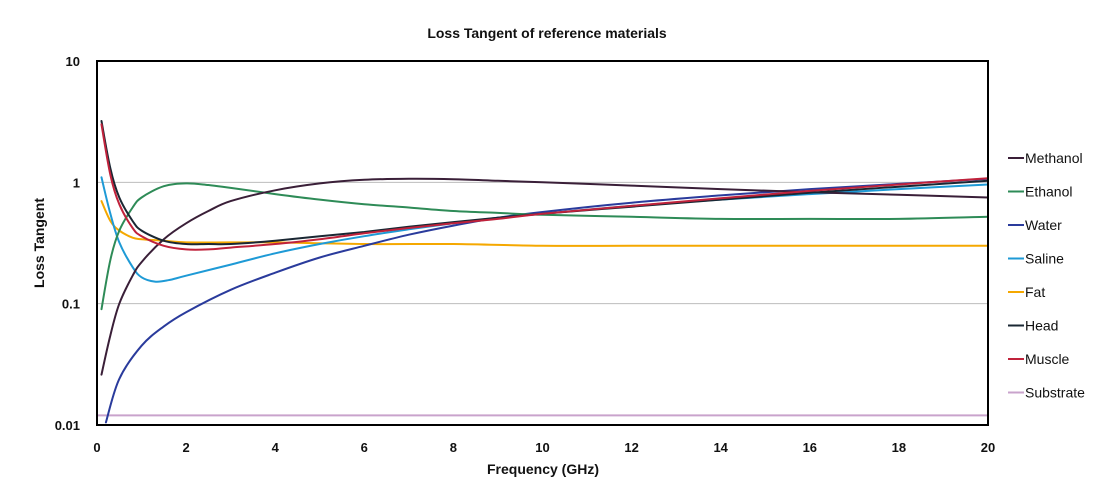 The width and height of the screenshot is (1117, 493). I want to click on x-tick-label: 12, so click(631, 447).